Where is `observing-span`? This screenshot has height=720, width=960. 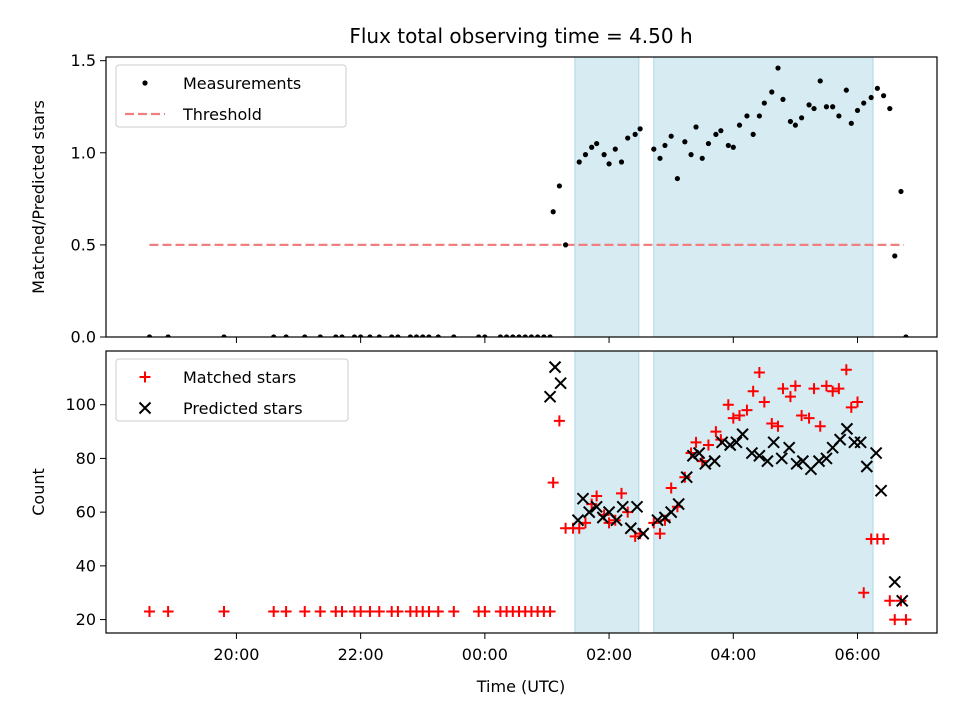
observing-span is located at coordinates (607, 492).